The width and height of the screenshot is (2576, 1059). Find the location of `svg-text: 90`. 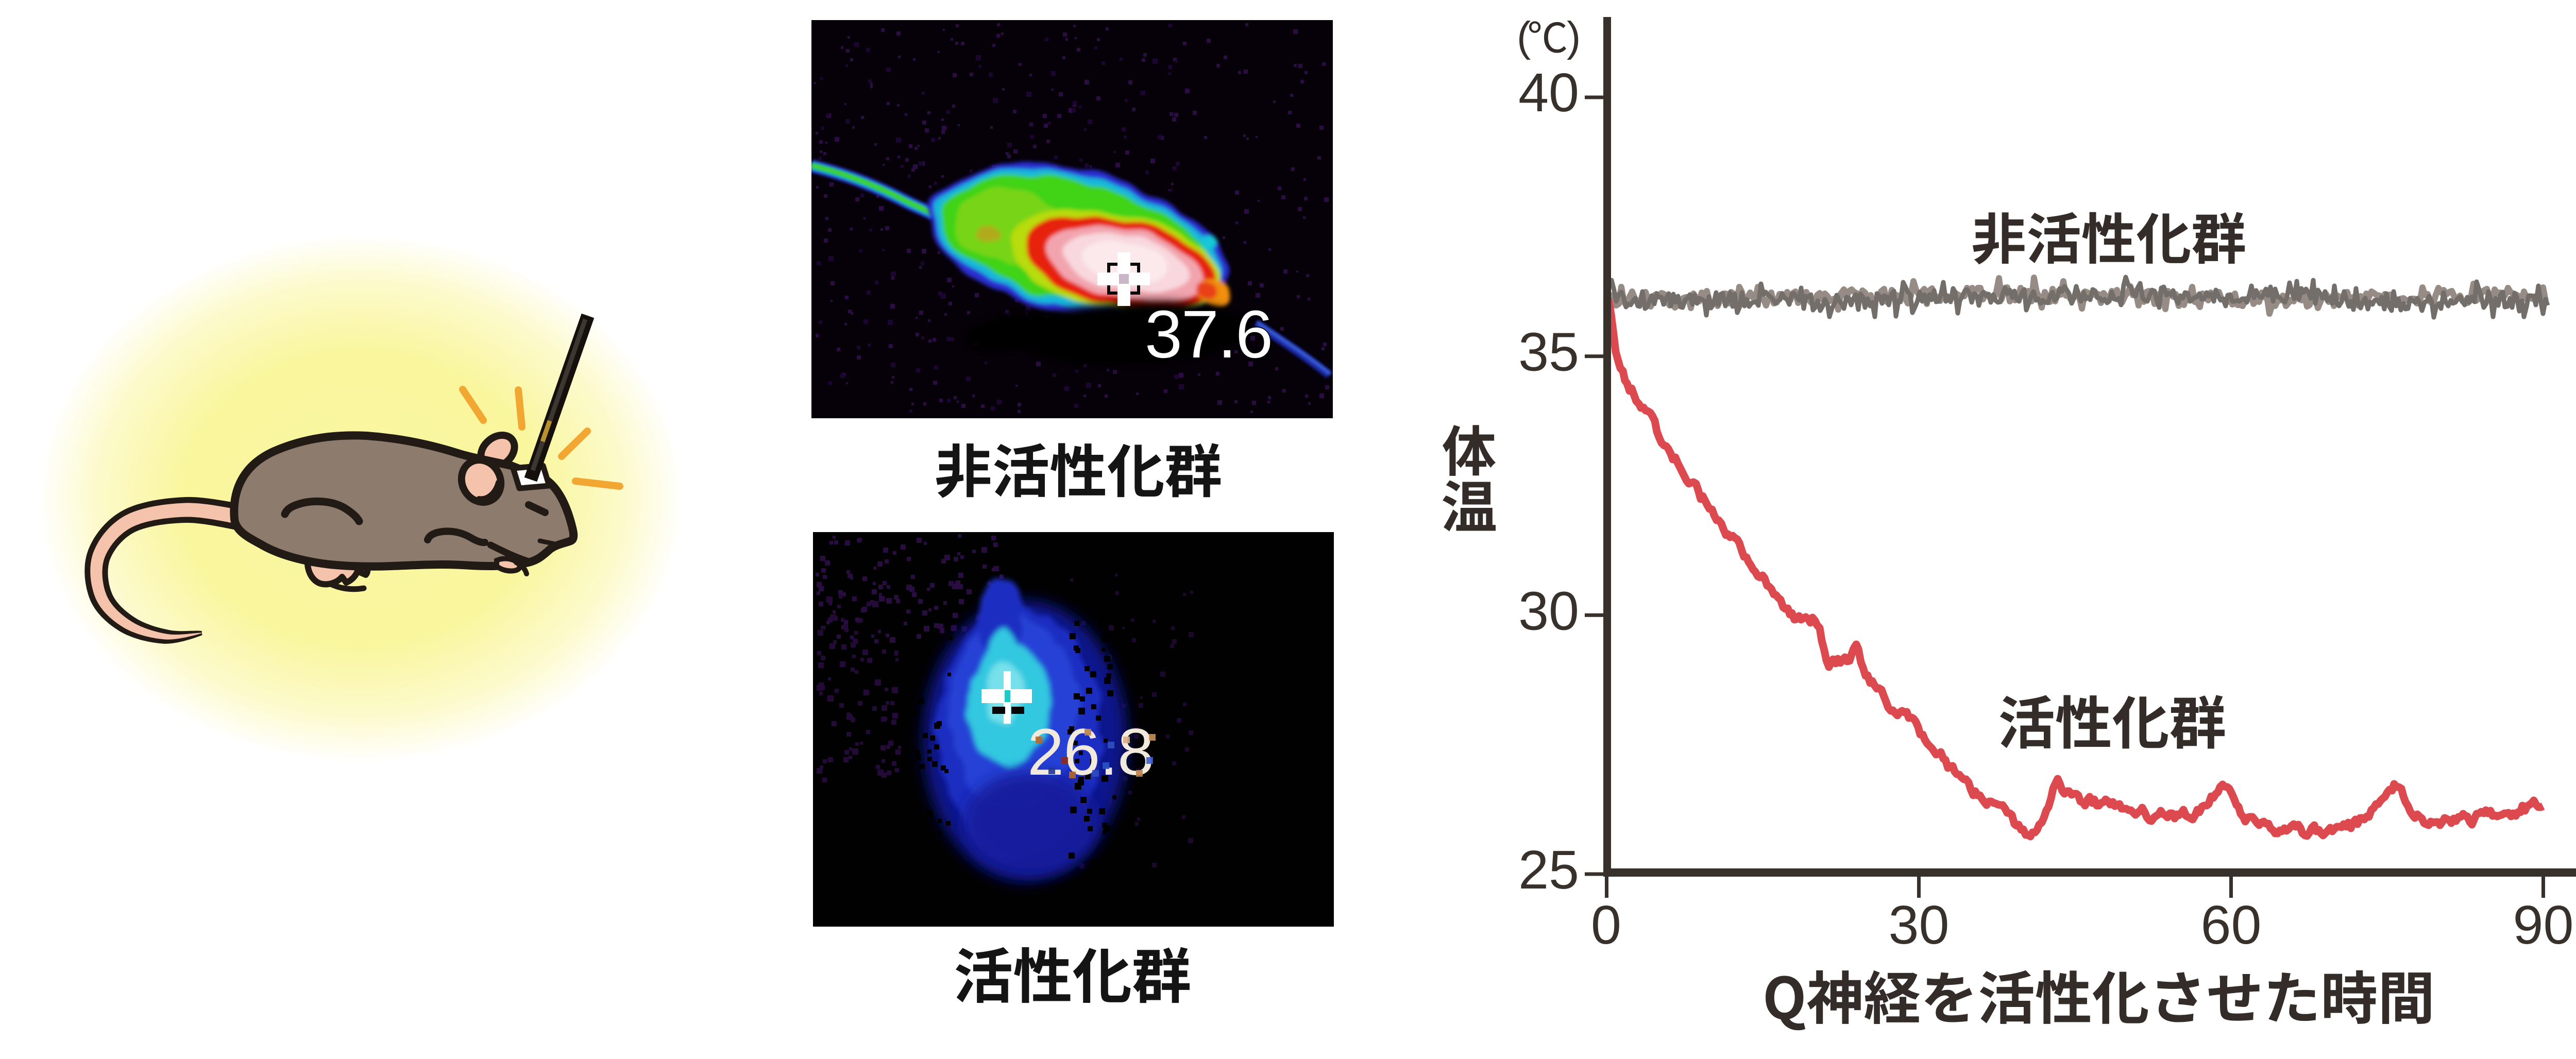

svg-text: 90 is located at coordinates (2543, 925).